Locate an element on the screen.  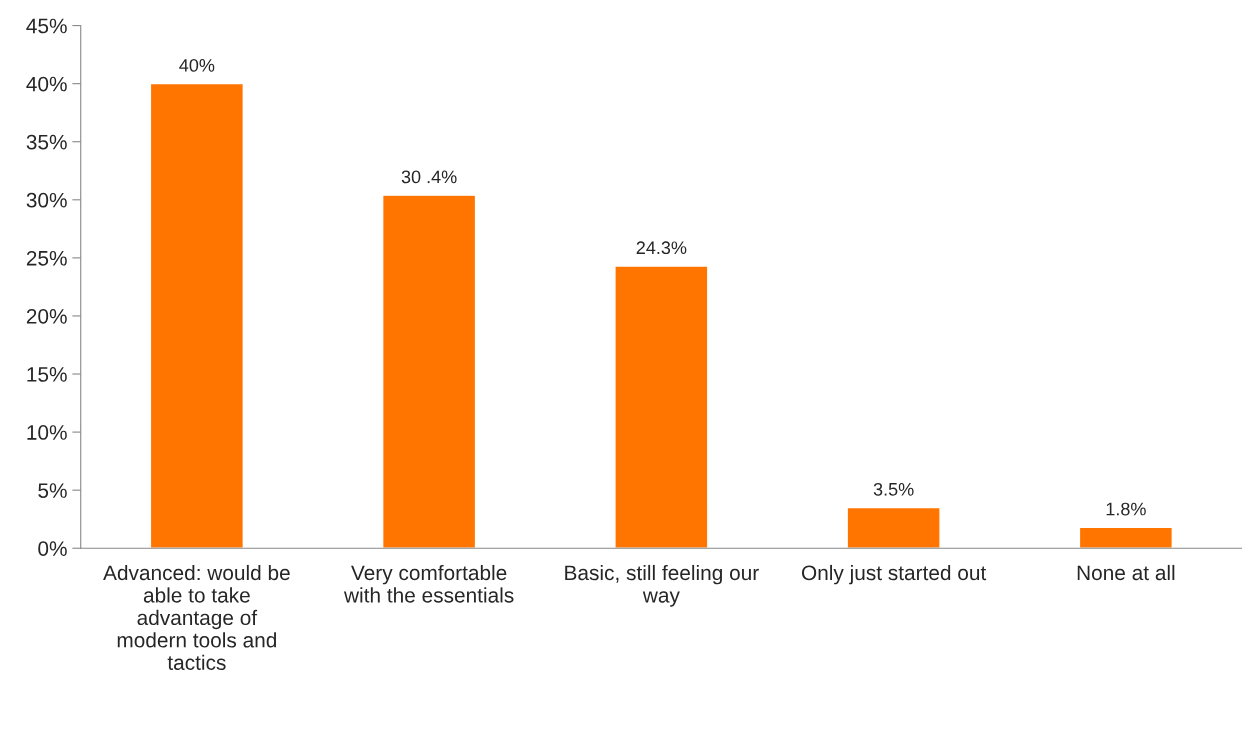
data-label: 40% is located at coordinates (197, 65).